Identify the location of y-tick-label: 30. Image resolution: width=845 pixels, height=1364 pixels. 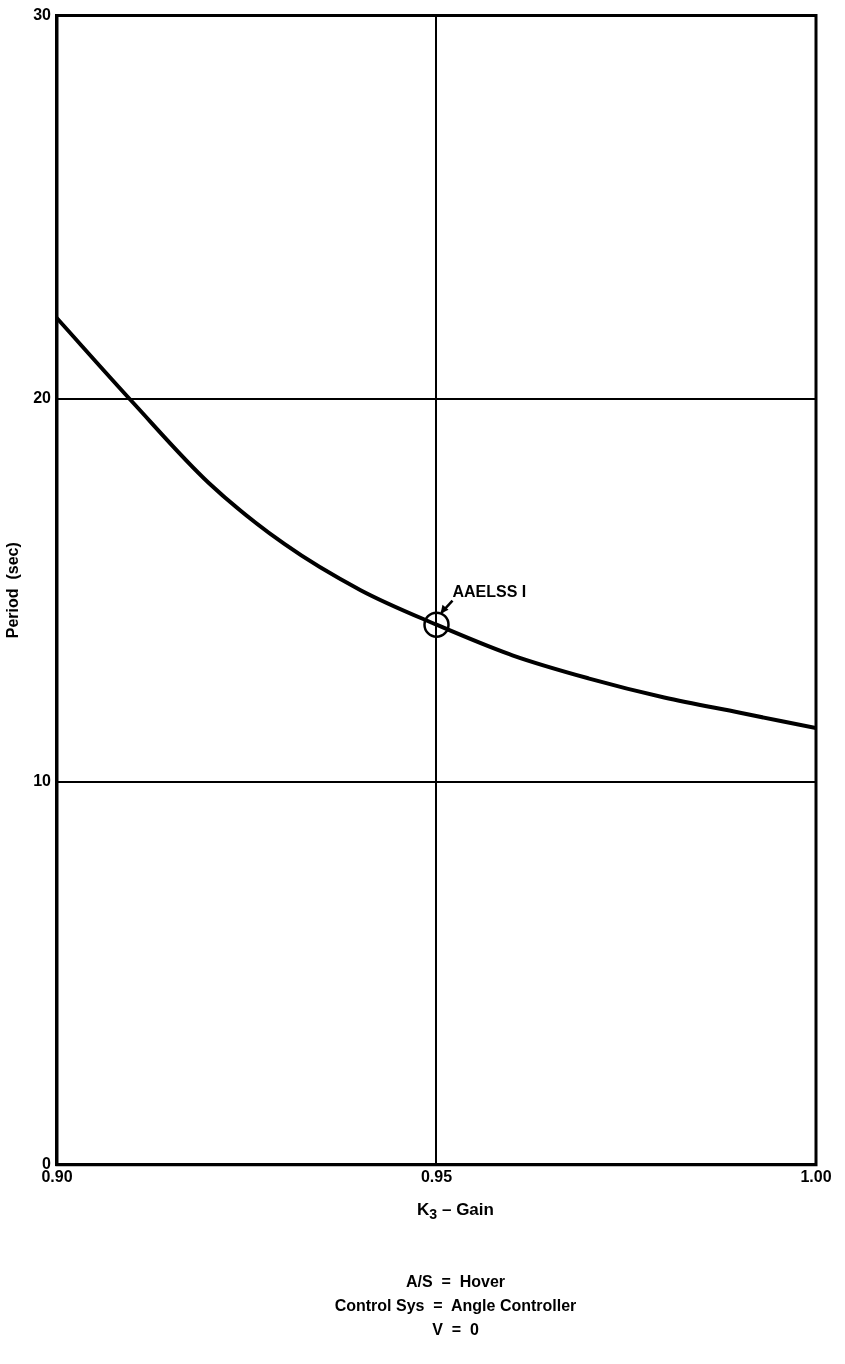
(42, 15).